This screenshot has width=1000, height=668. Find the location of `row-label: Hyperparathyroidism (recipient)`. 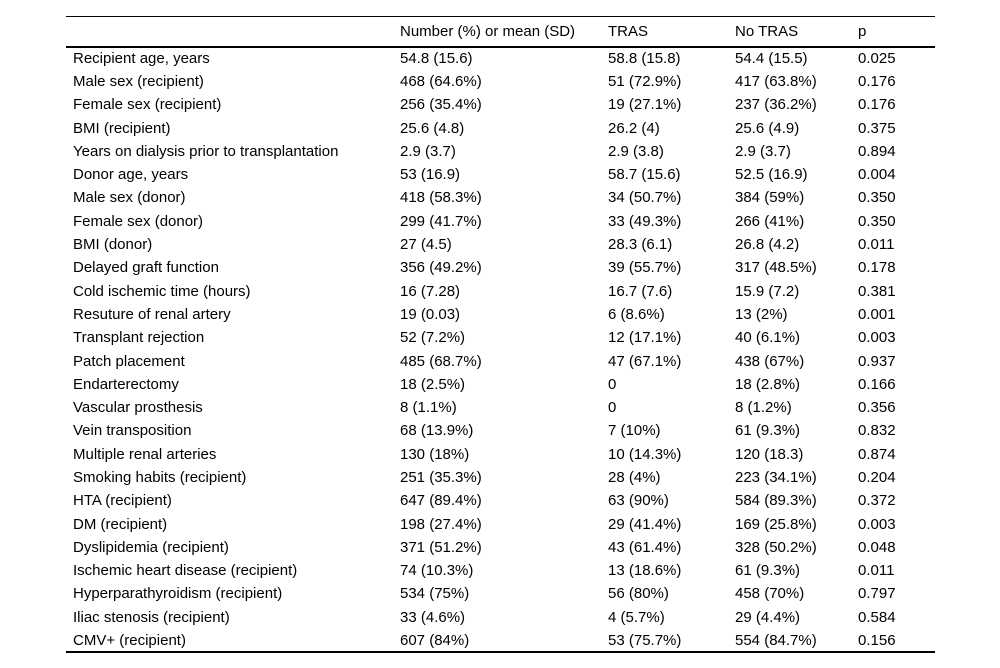

row-label: Hyperparathyroidism (recipient) is located at coordinates (178, 594).